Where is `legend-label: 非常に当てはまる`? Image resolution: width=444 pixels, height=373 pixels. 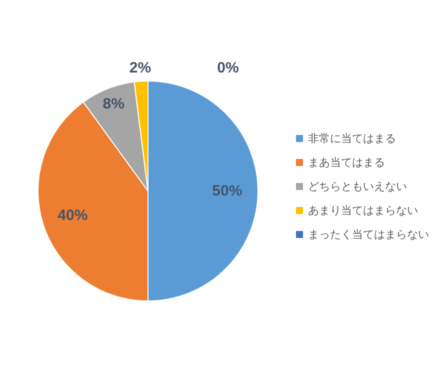 legend-label: 非常に当てはまる is located at coordinates (352, 139).